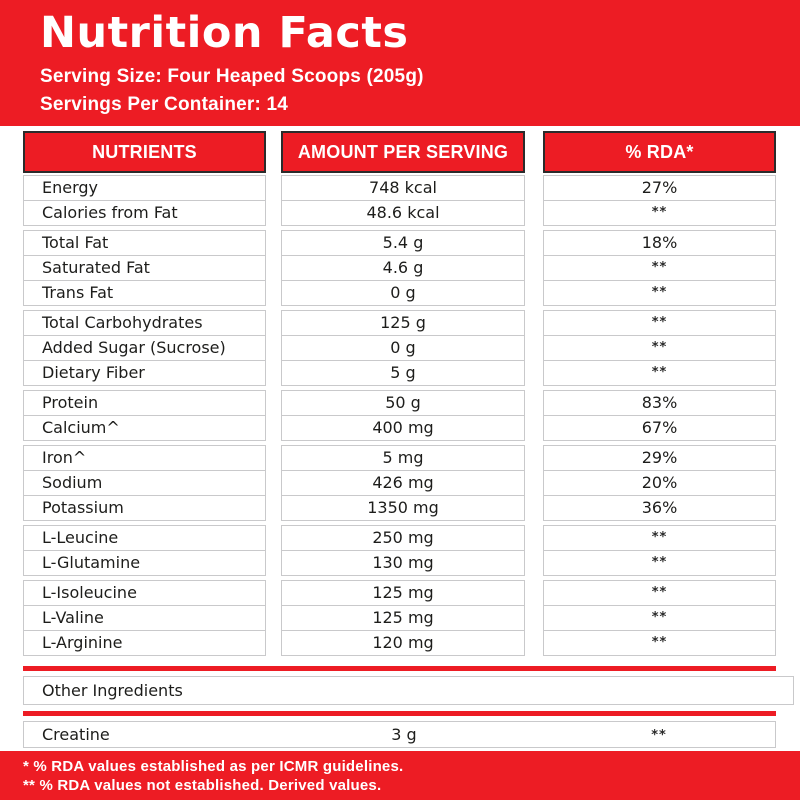  What do you see at coordinates (232, 76) in the screenshot?
I see `serving-size-text: Serving Size: Four Heaped Scoops (205g)` at bounding box center [232, 76].